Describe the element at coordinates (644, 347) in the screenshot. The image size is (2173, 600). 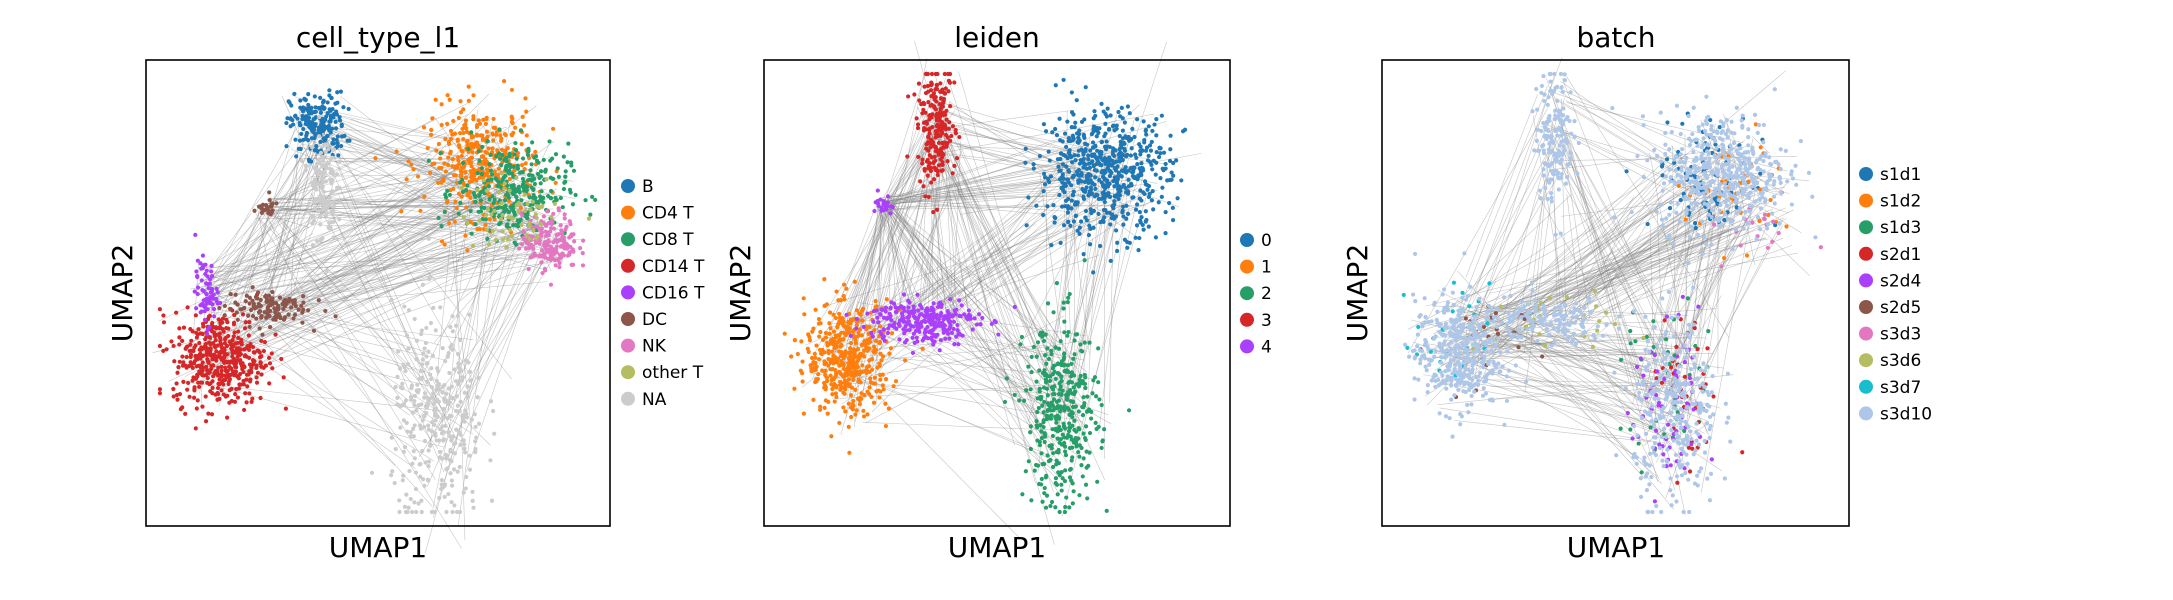
I see `legend-item: NK` at that location.